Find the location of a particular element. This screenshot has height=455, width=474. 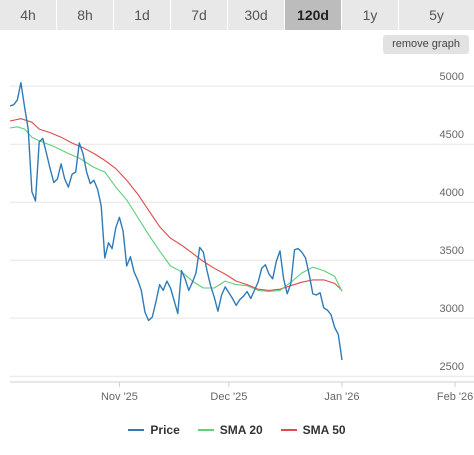

y-axis-labels: 2500 3000 3500 4000 4500 5000 is located at coordinates (452, 222).